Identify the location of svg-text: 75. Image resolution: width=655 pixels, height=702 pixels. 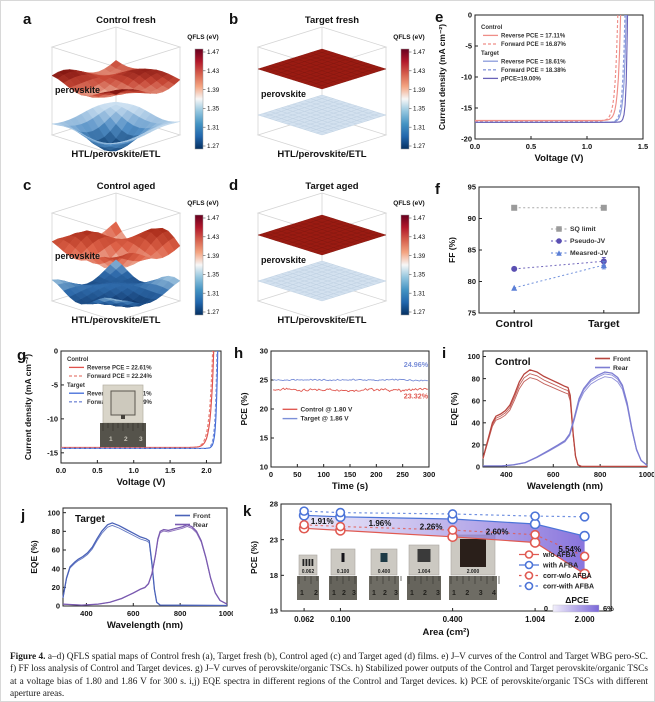
(472, 313).